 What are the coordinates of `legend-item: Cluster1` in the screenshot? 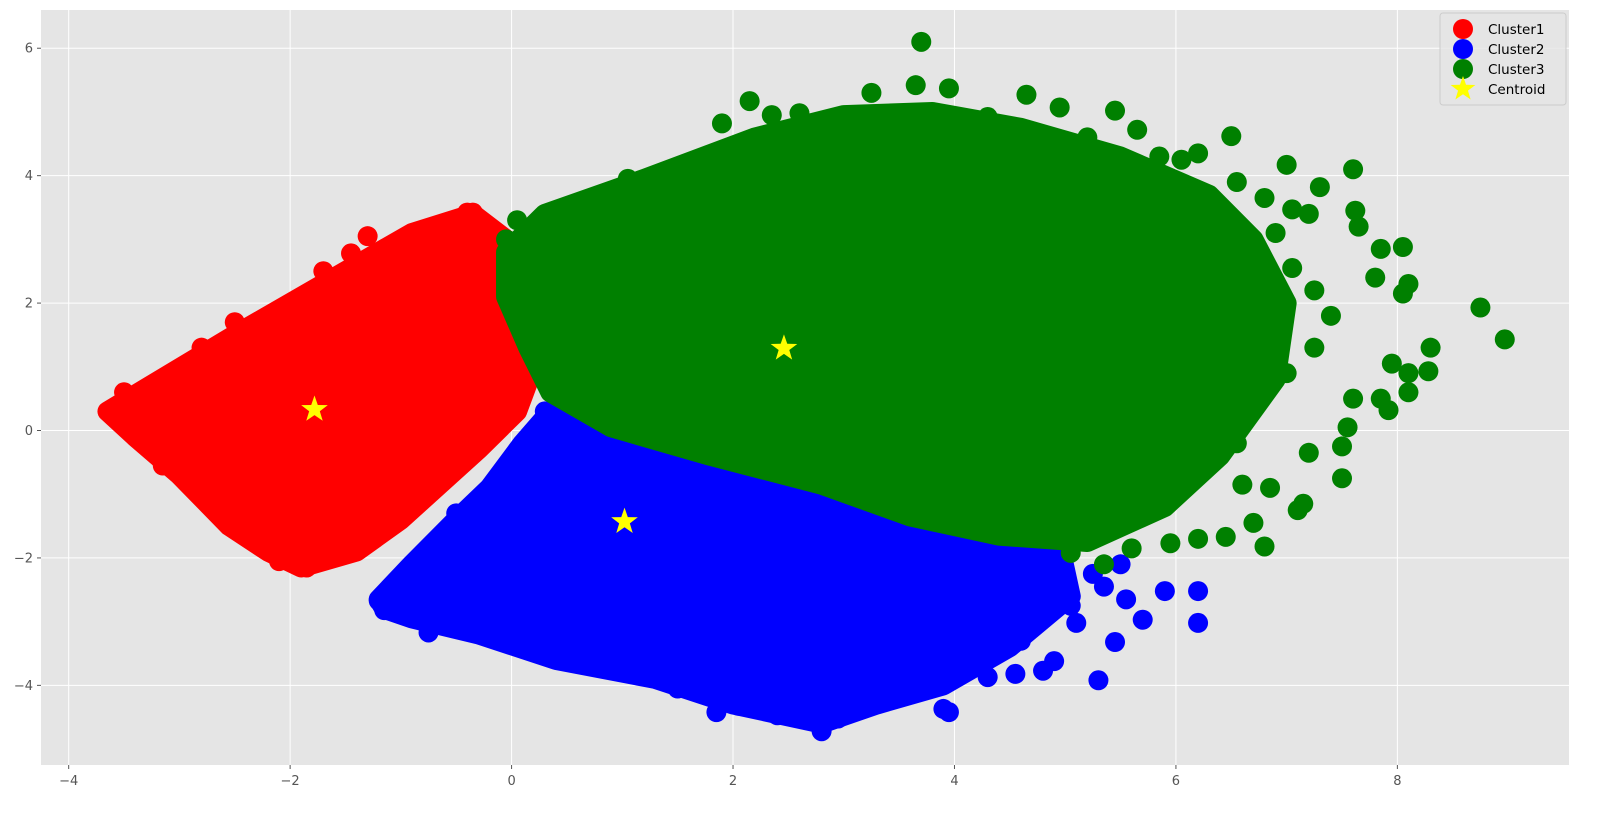 It's located at (1499, 29).